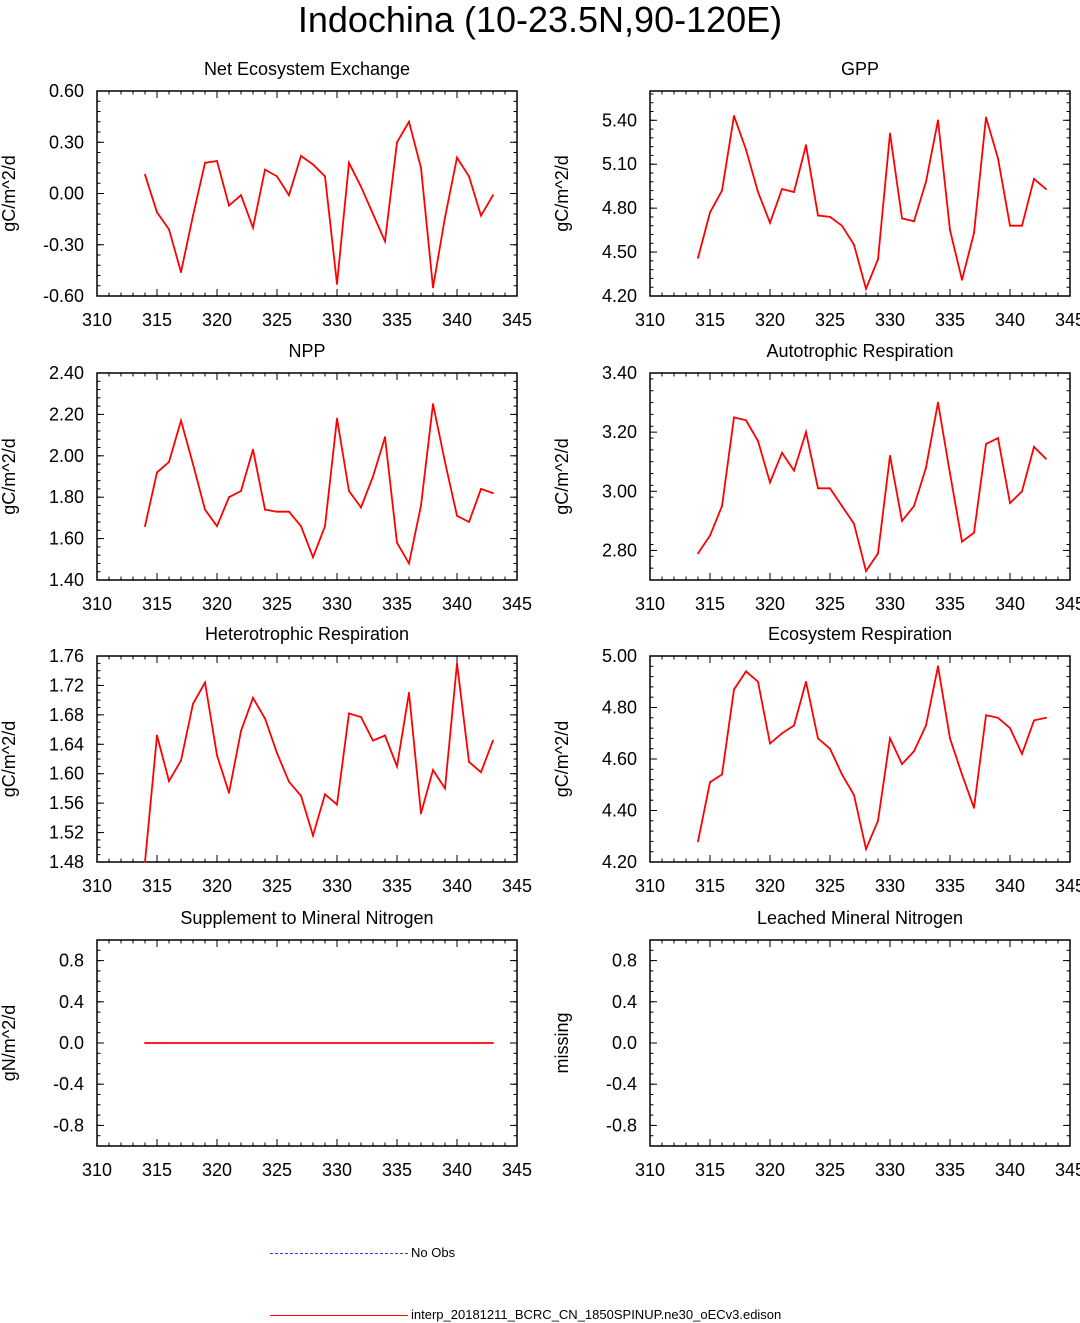 This screenshot has height=1323, width=1080. What do you see at coordinates (619, 811) in the screenshot?
I see `y-tick-label: 4.40` at bounding box center [619, 811].